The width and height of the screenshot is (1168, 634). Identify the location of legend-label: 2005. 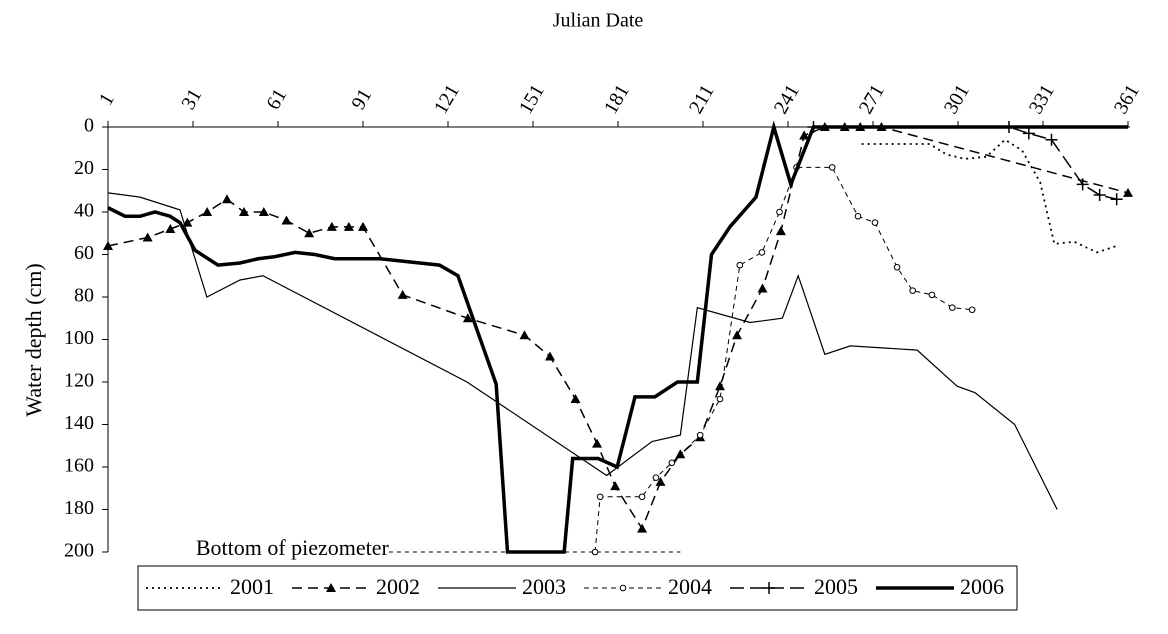
(836, 586).